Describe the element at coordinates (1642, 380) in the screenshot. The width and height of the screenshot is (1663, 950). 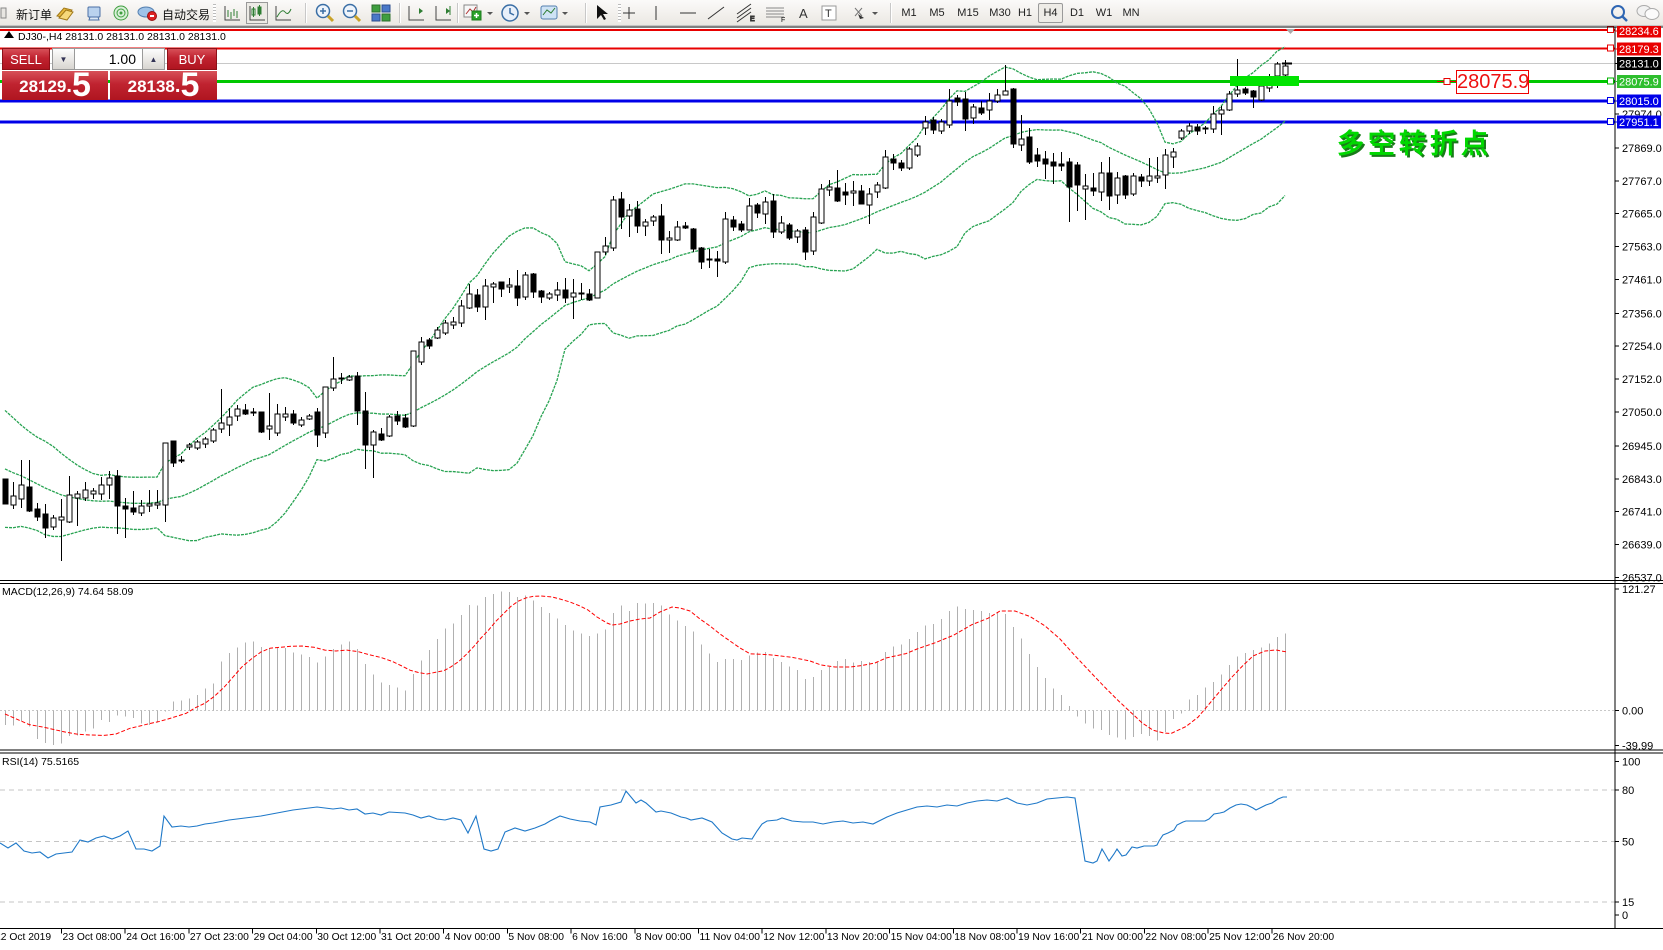
I see `svg-text: 27152.0` at that location.